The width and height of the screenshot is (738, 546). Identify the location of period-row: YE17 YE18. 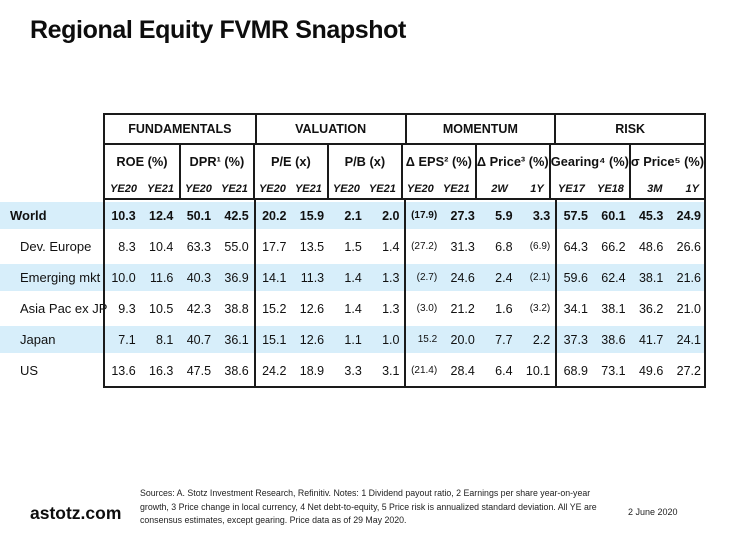
(590, 187).